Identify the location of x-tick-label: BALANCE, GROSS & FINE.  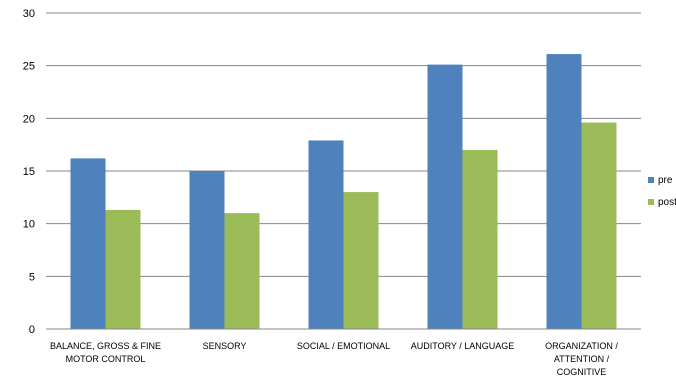
(105, 346).